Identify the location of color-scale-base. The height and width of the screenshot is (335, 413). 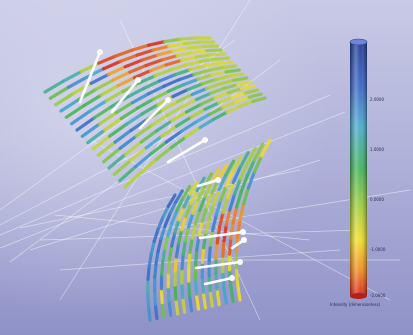
(358, 296).